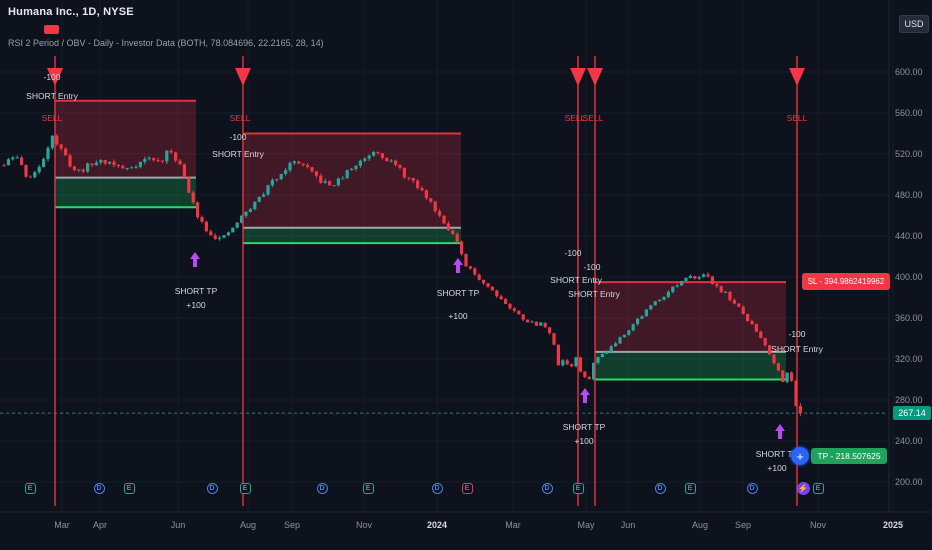 The height and width of the screenshot is (550, 932). What do you see at coordinates (100, 525) in the screenshot?
I see `time-axis-label: Apr` at bounding box center [100, 525].